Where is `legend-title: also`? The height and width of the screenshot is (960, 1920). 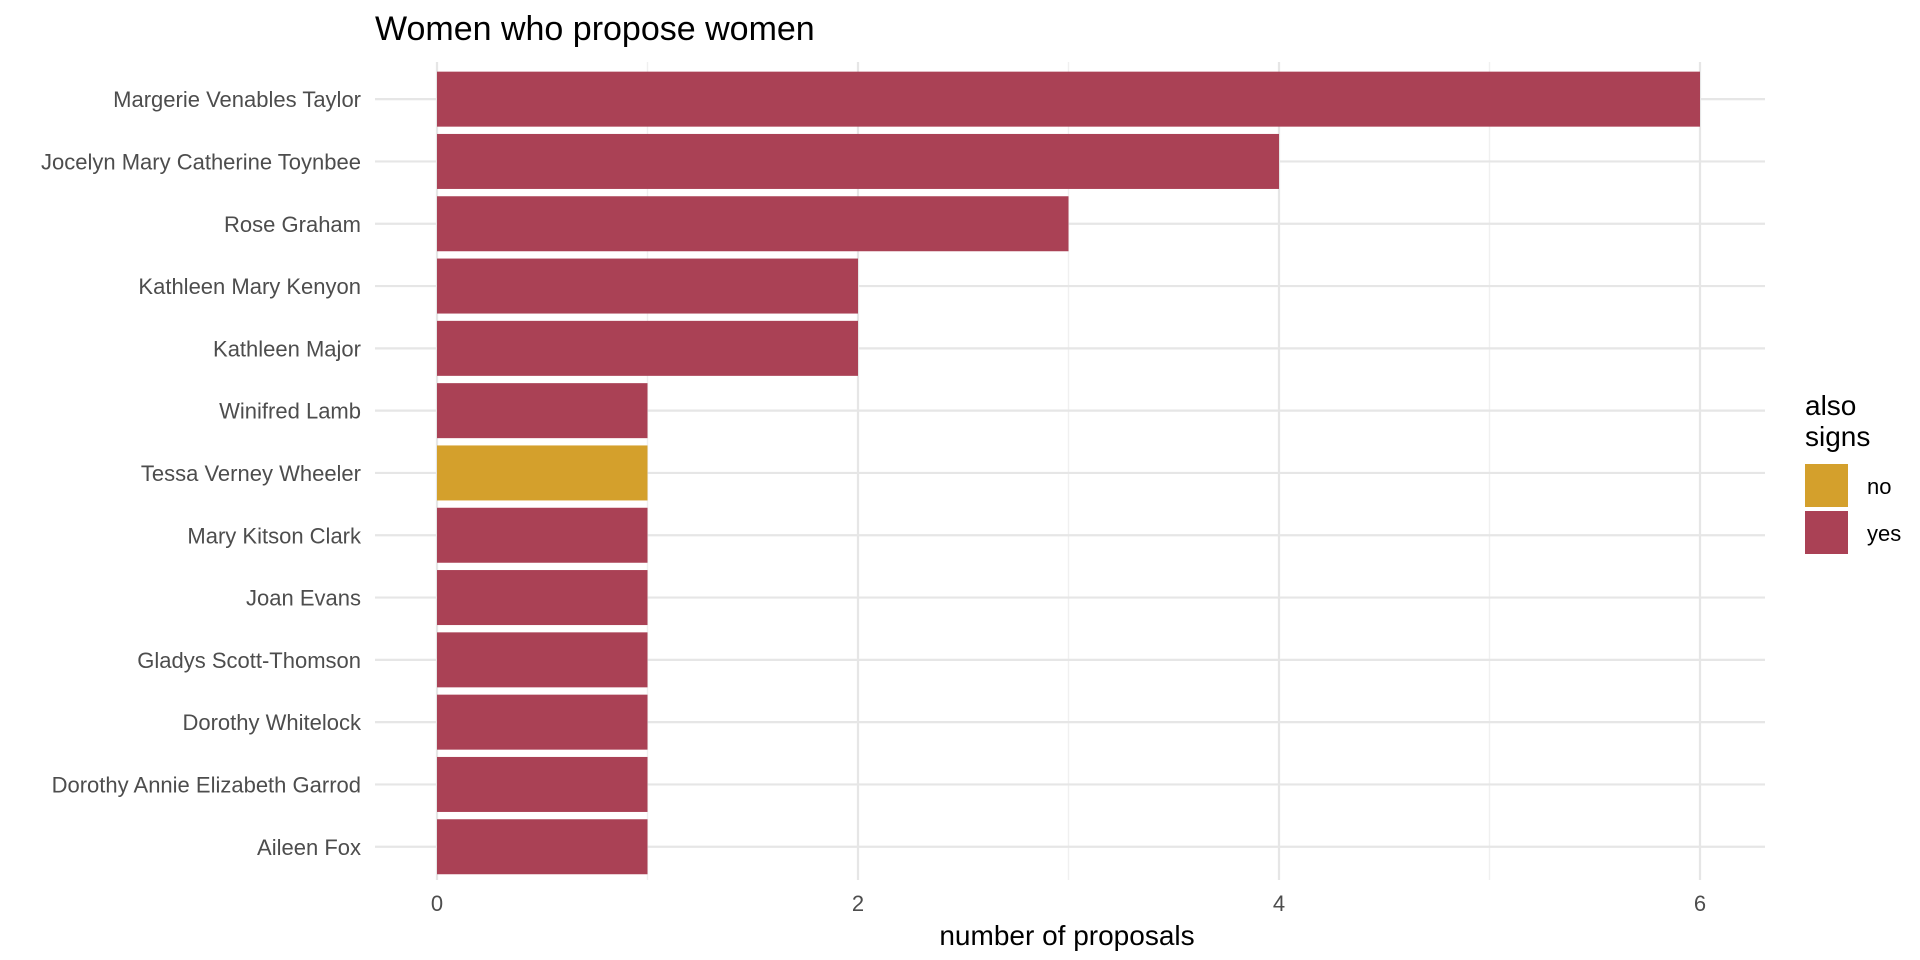
legend-title: also is located at coordinates (1830, 405).